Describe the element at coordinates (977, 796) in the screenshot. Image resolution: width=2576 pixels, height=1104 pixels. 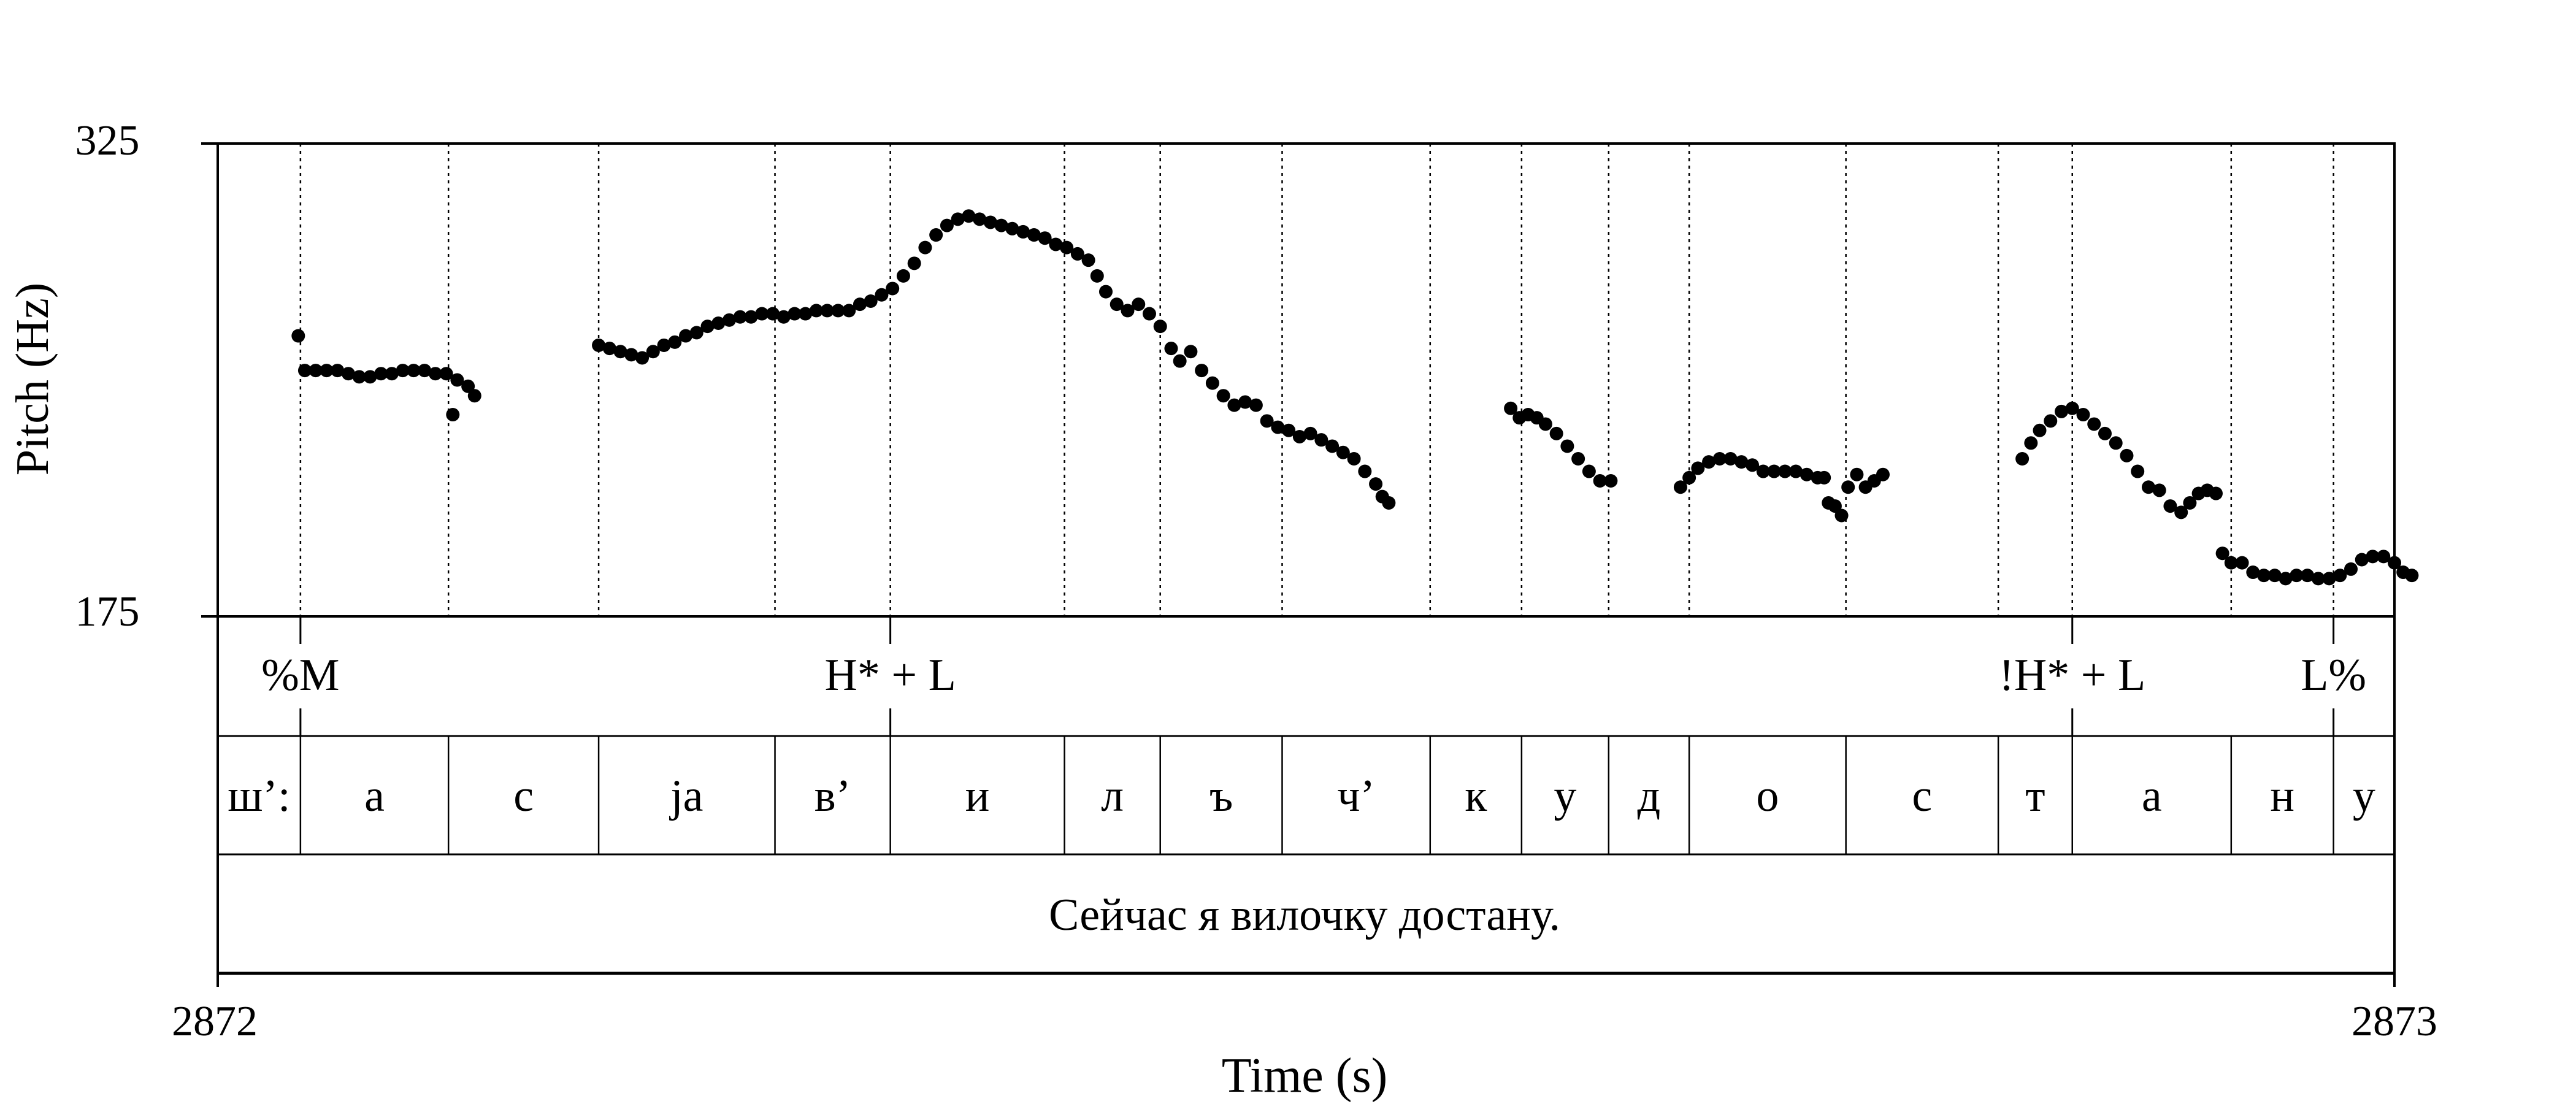
I see `segment-label: и` at that location.